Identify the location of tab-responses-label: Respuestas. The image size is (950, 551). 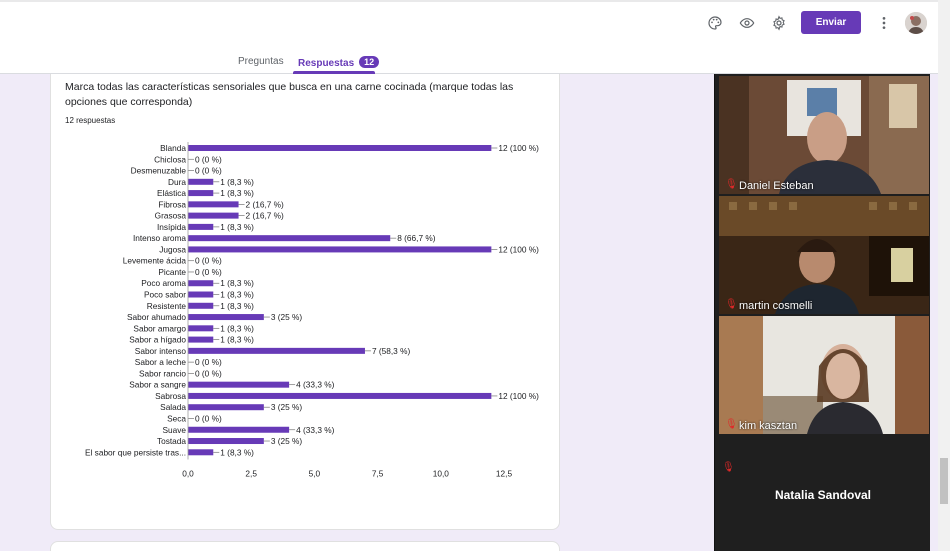
(326, 63).